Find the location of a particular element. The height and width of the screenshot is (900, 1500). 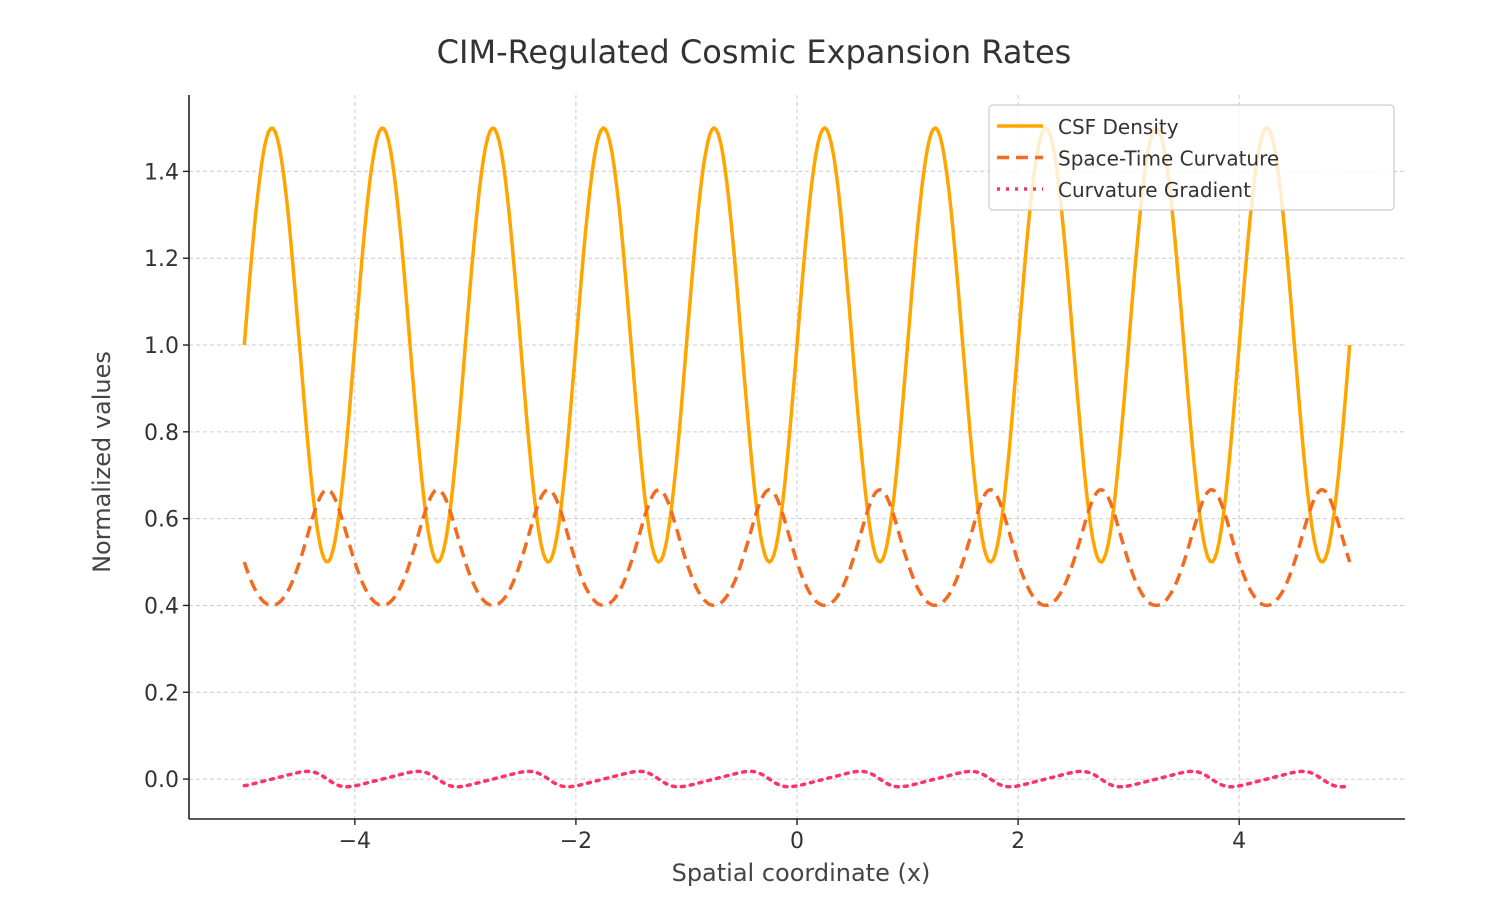

x-tick-label: −4 is located at coordinates (355, 841).